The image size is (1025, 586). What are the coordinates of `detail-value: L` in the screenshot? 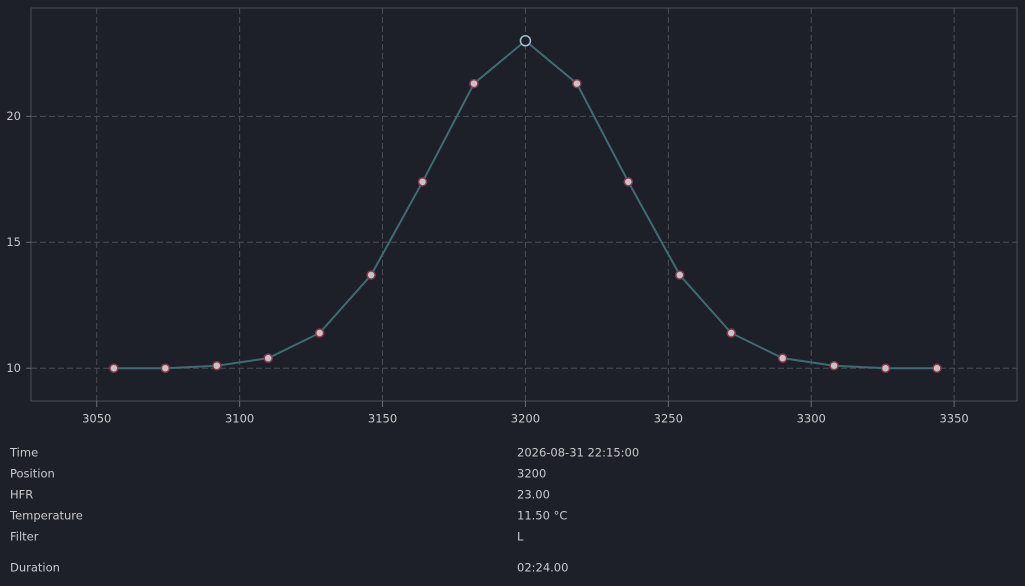 It's located at (520, 537).